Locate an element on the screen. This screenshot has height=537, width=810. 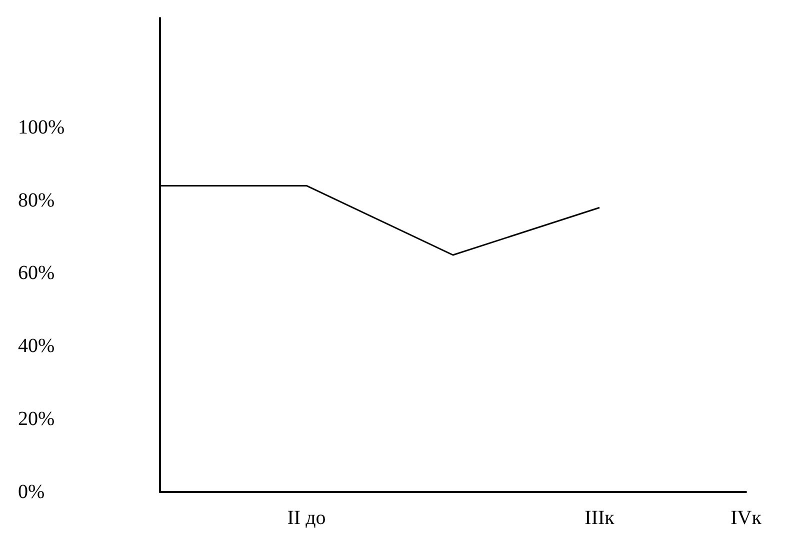
y-tick-label: 20% is located at coordinates (36, 419).